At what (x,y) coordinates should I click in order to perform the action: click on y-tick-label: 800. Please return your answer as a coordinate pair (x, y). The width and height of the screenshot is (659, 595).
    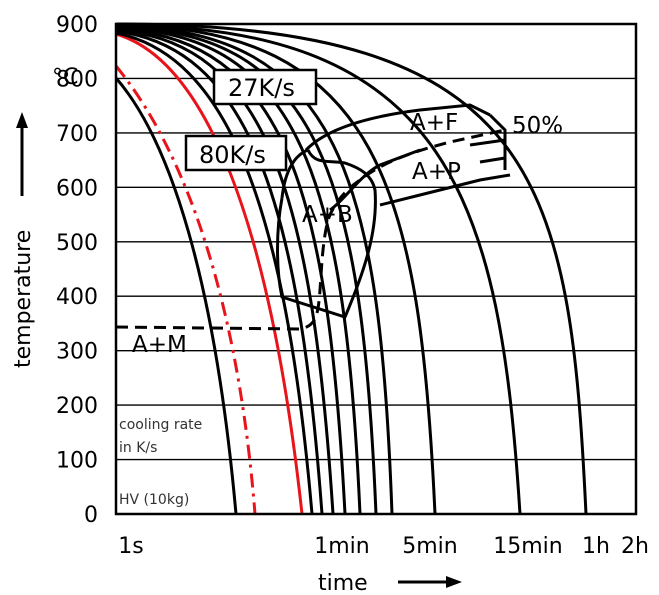
    Looking at the image, I should click on (77, 79).